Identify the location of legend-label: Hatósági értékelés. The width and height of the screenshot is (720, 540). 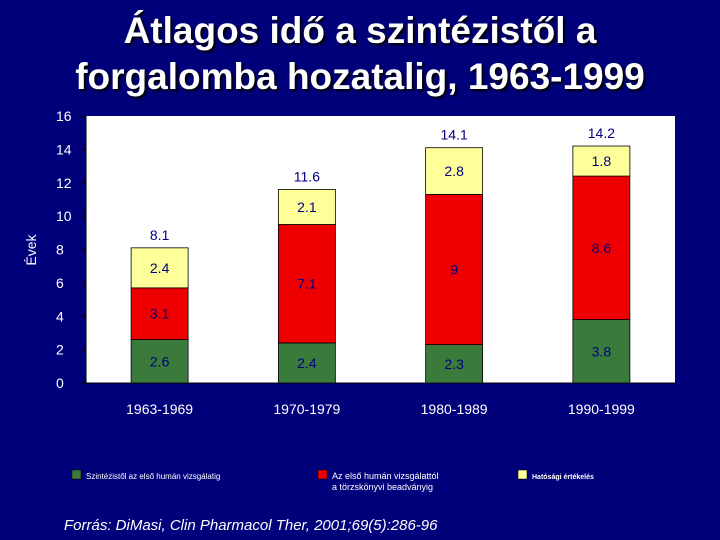
(563, 477).